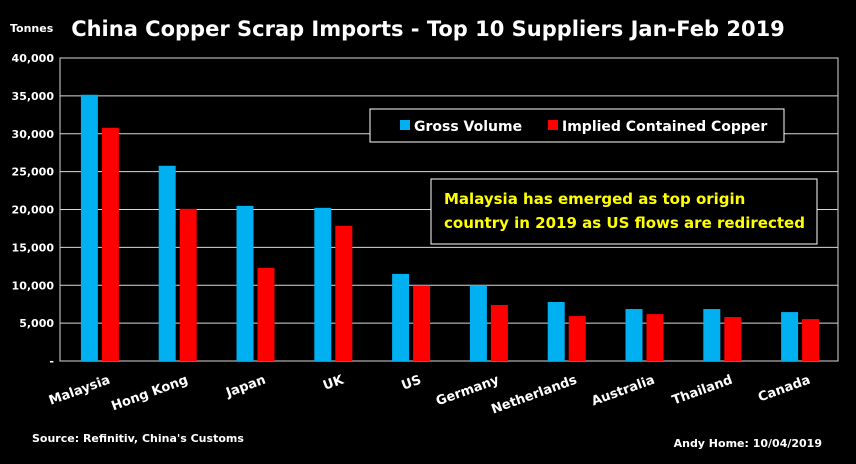  What do you see at coordinates (138, 438) in the screenshot?
I see `source-note: Source: Refinitiv, China's Customs` at bounding box center [138, 438].